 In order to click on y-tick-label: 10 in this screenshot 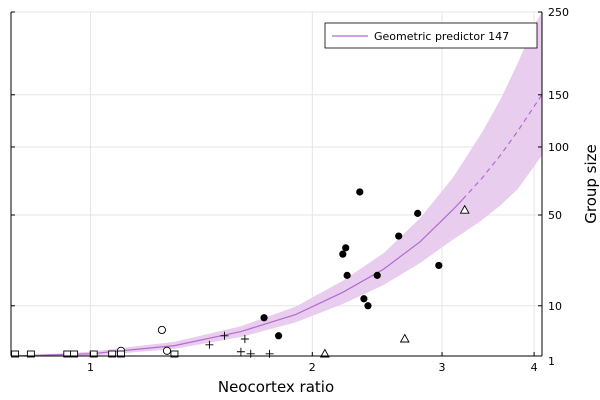, I will do `click(555, 306)`.